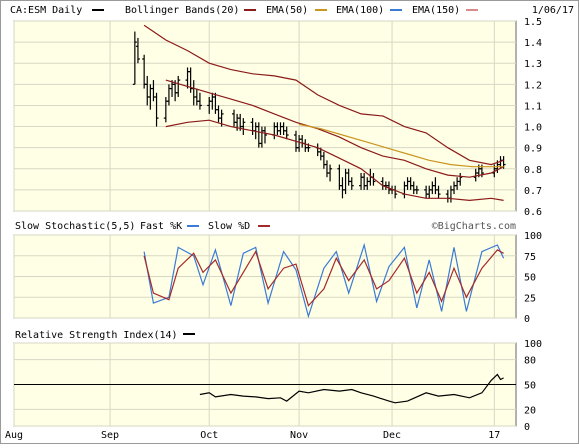 The image size is (579, 448). I want to click on y-tick-label: 1.0, so click(533, 128).